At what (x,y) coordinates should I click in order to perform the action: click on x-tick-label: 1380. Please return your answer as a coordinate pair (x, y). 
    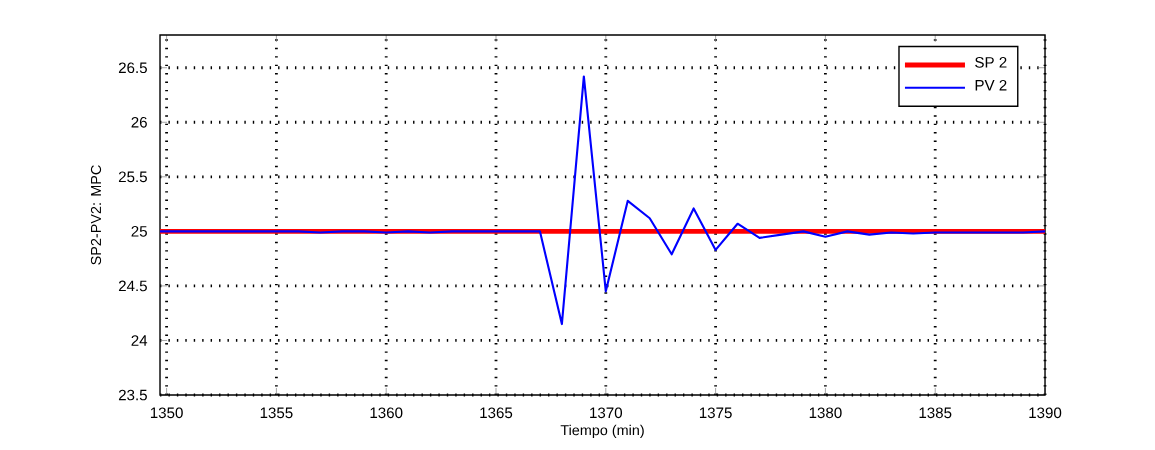
    Looking at the image, I should click on (825, 413).